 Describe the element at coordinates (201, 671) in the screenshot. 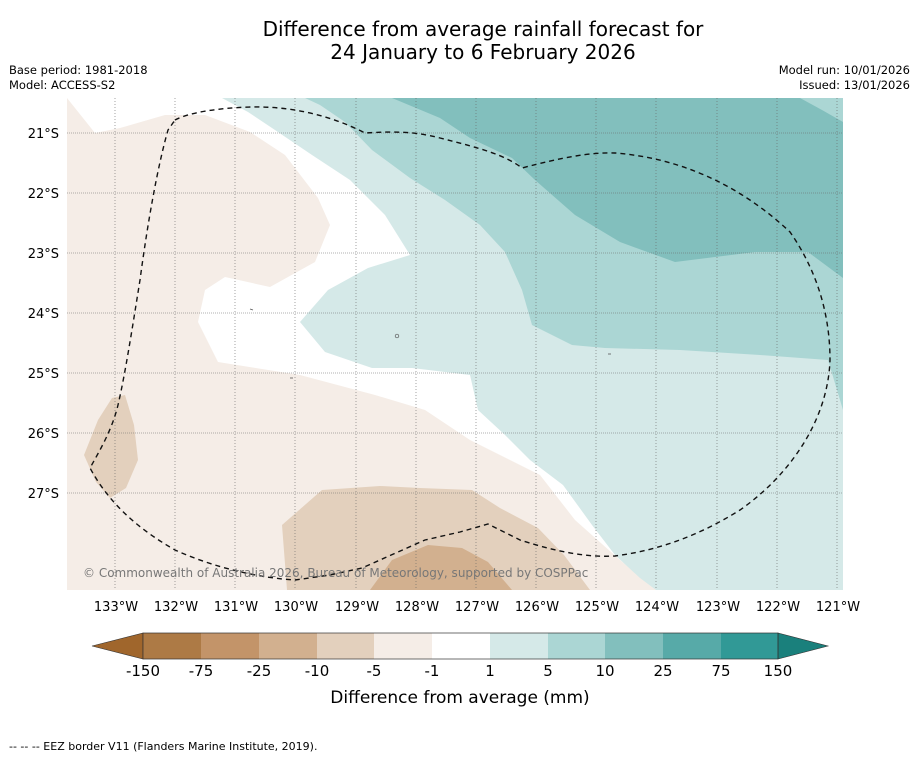

I see `legend-label: -75` at that location.